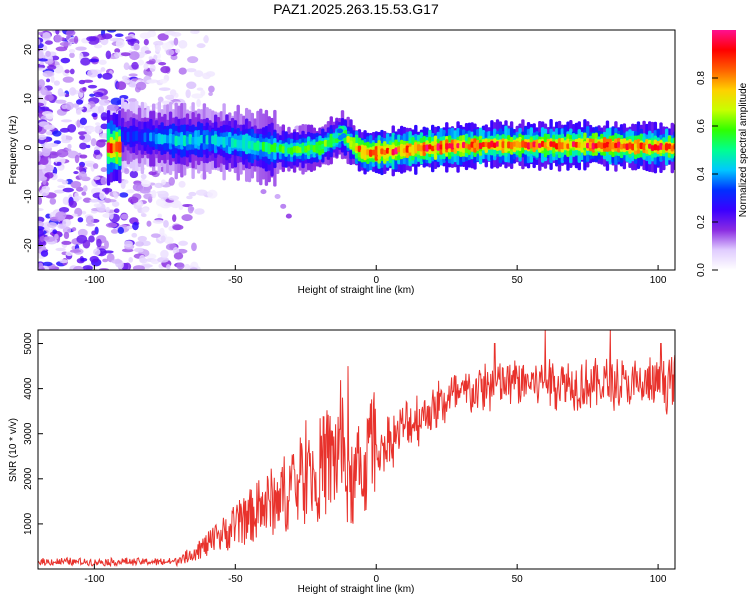 The width and height of the screenshot is (750, 600). What do you see at coordinates (701, 126) in the screenshot?
I see `colorbar-tick-label: 0.6` at bounding box center [701, 126].